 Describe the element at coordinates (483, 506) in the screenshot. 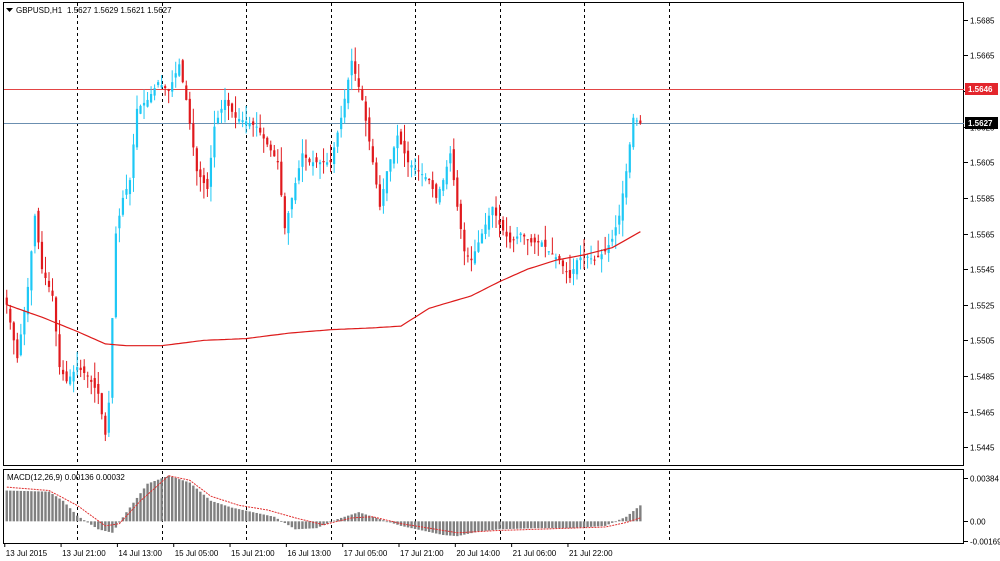

I see `macd-panel` at that location.